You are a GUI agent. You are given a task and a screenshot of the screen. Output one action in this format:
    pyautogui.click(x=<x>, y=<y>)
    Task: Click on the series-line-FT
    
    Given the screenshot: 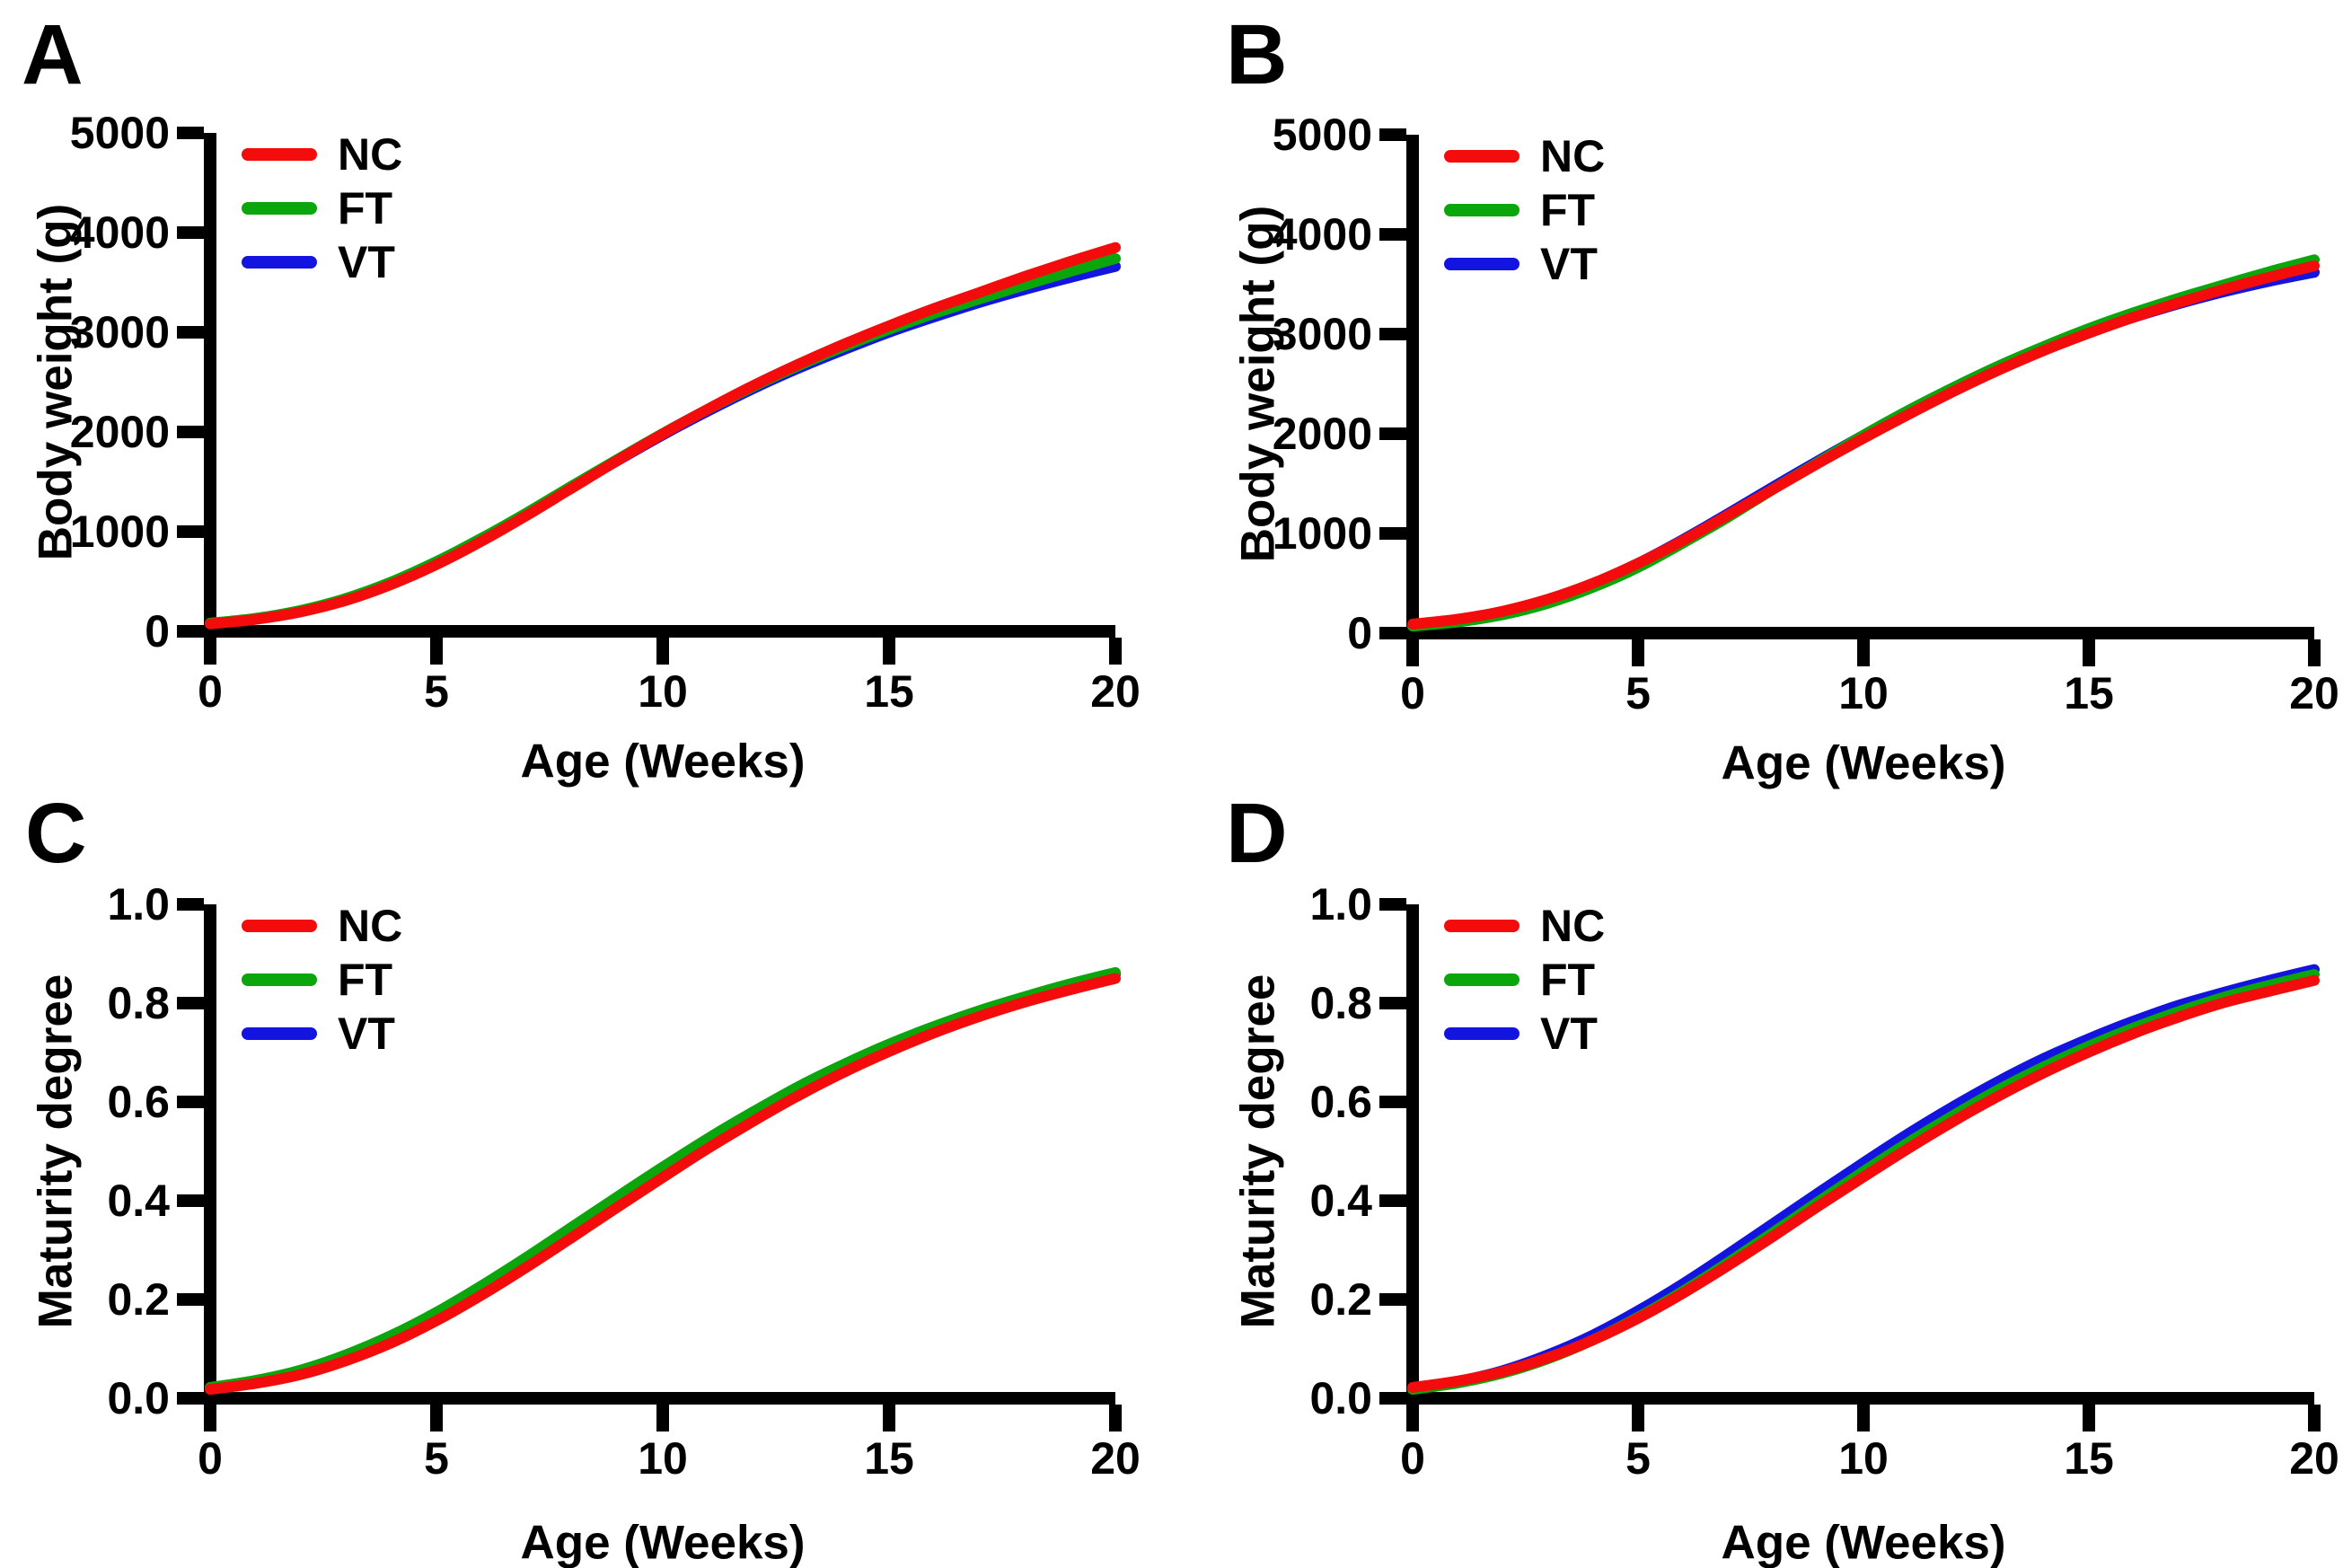 What is the action you would take?
    pyautogui.click(x=663, y=1179)
    